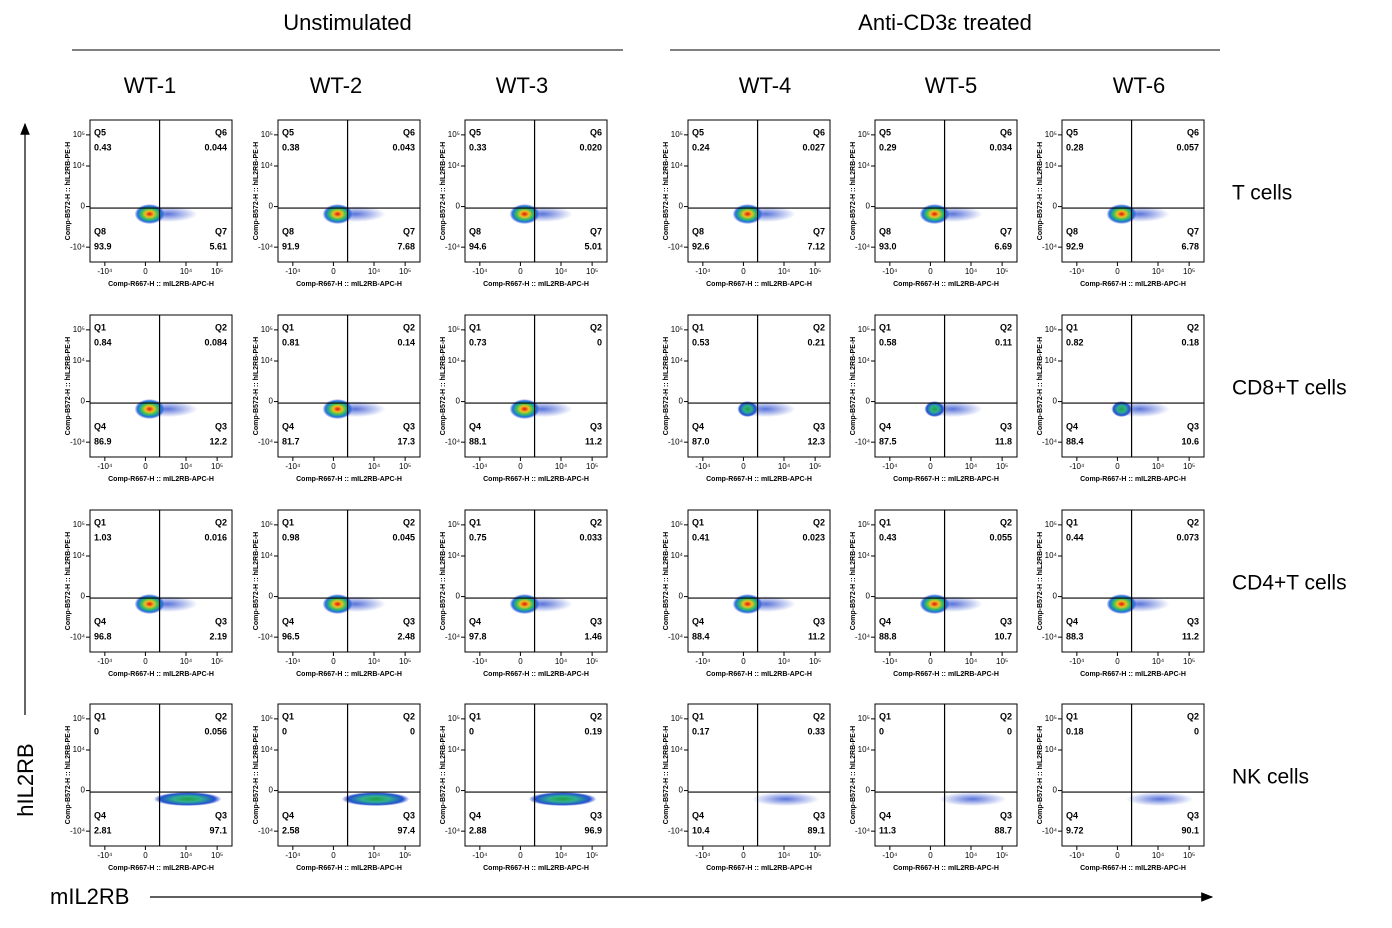  What do you see at coordinates (945, 22) in the screenshot?
I see `group-title: Anti-CD3ε treated` at bounding box center [945, 22].